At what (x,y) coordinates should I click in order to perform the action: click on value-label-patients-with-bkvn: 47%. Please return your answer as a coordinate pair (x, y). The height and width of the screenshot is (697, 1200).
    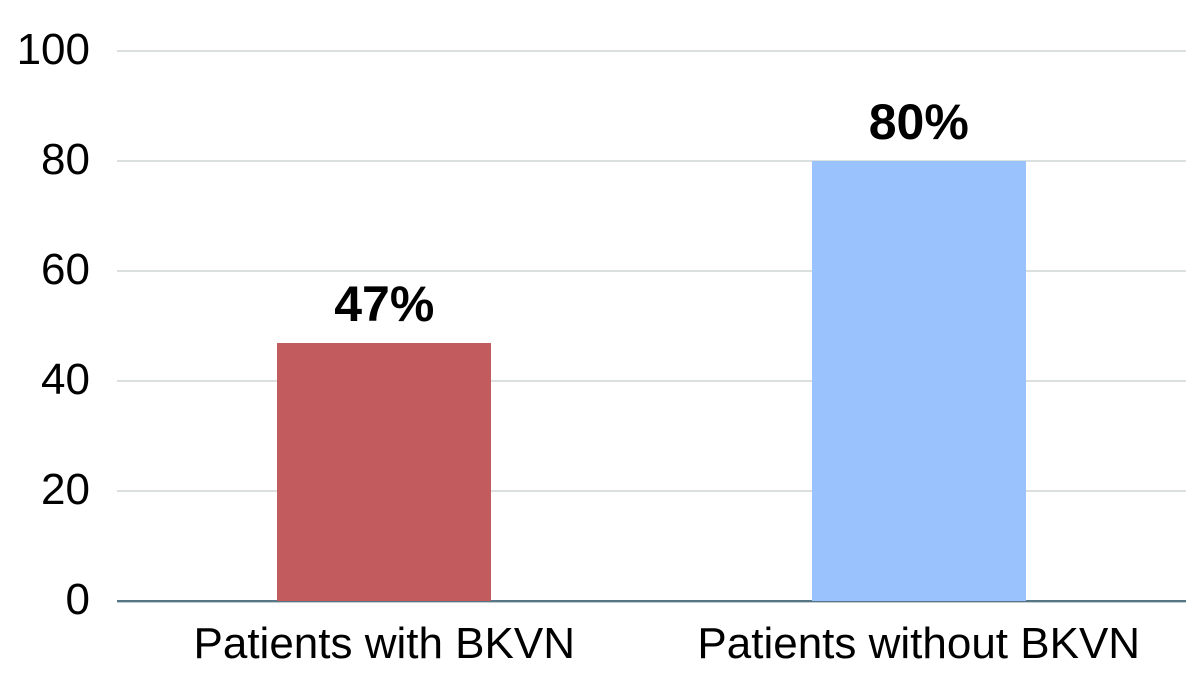
    Looking at the image, I should click on (384, 303).